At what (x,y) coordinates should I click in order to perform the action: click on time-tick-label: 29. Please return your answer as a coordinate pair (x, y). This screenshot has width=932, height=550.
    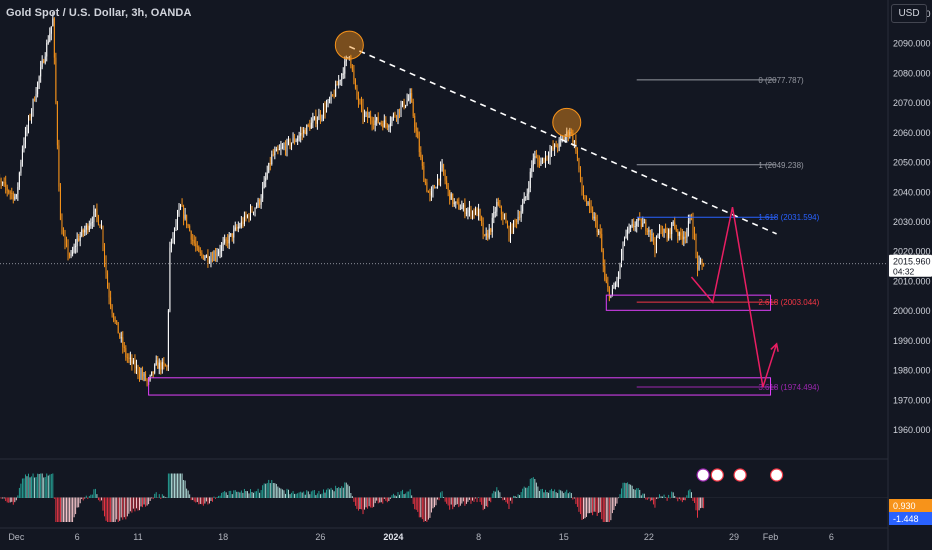
    Looking at the image, I should click on (734, 537).